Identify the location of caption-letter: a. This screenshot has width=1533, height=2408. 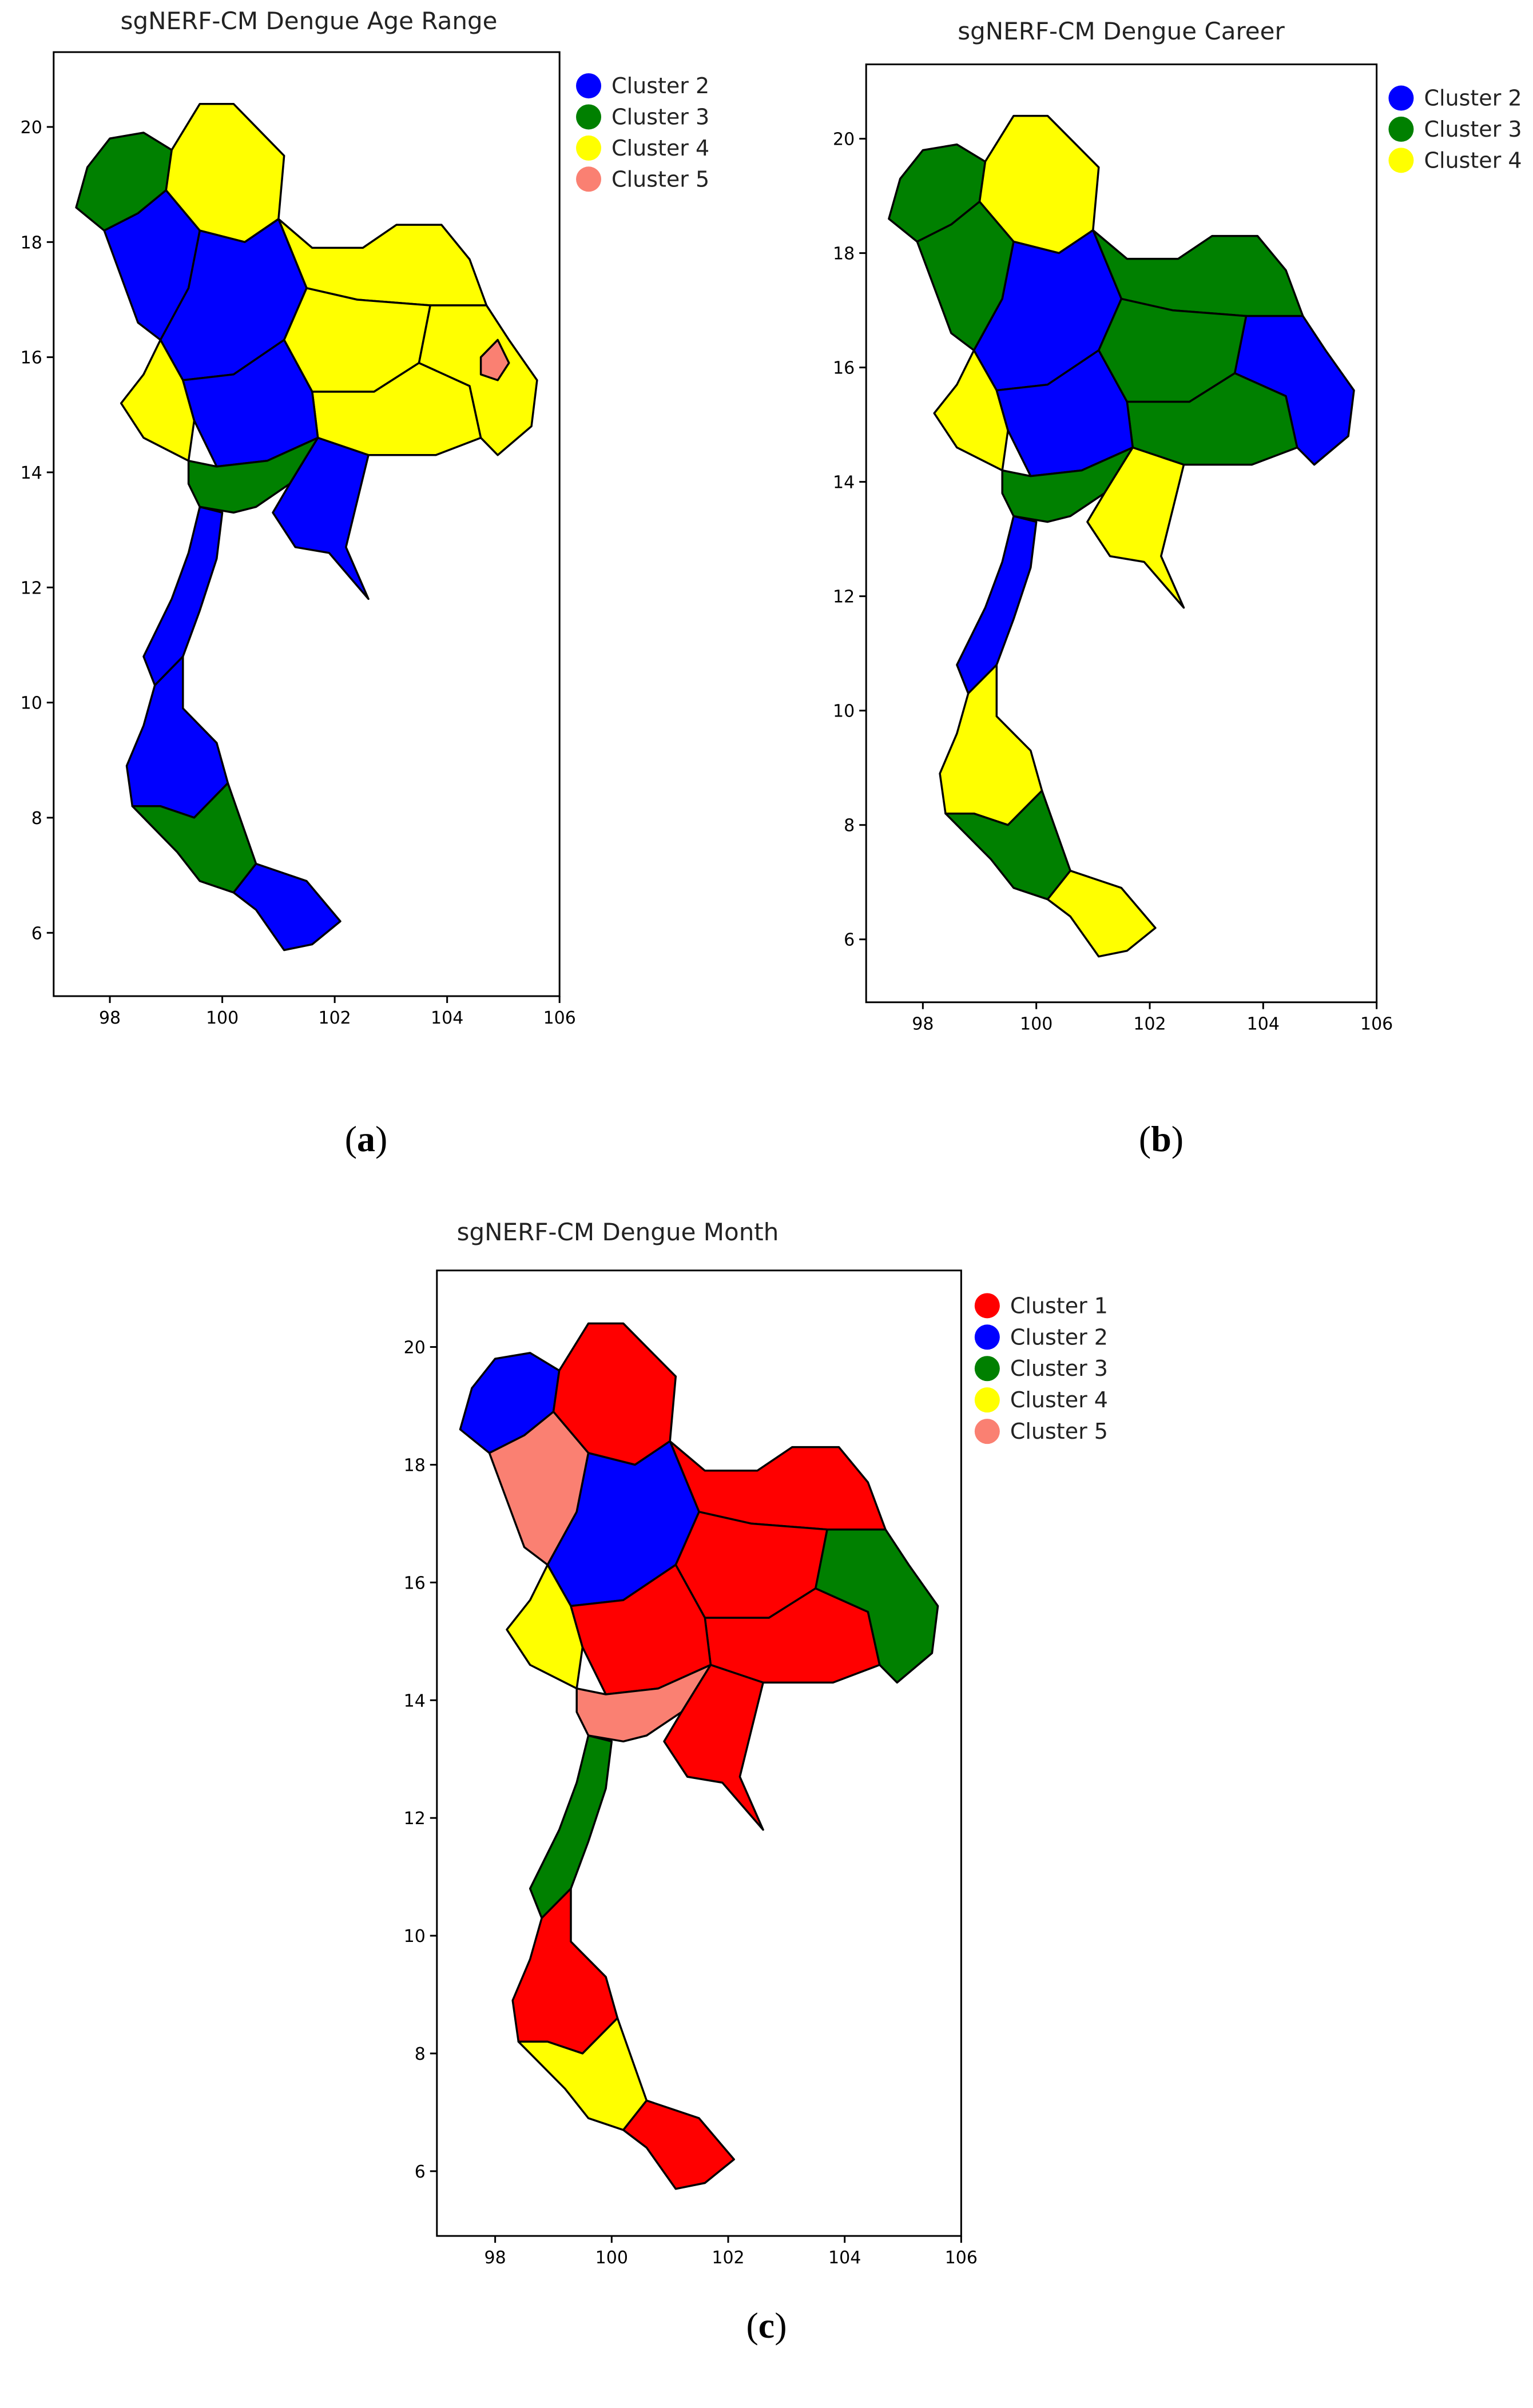
(366, 1139).